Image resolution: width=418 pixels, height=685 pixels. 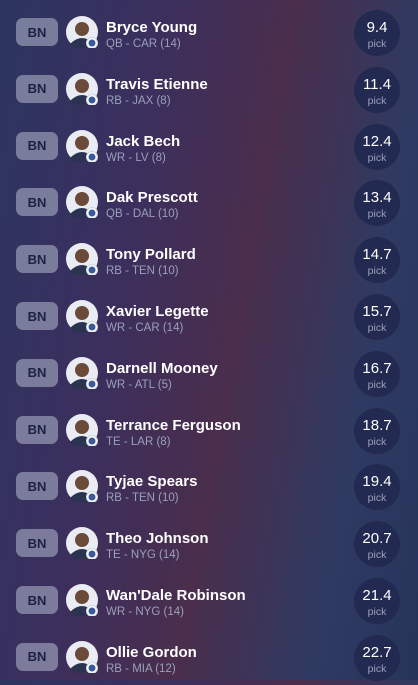 I want to click on pick-value: 12.4, so click(x=377, y=141).